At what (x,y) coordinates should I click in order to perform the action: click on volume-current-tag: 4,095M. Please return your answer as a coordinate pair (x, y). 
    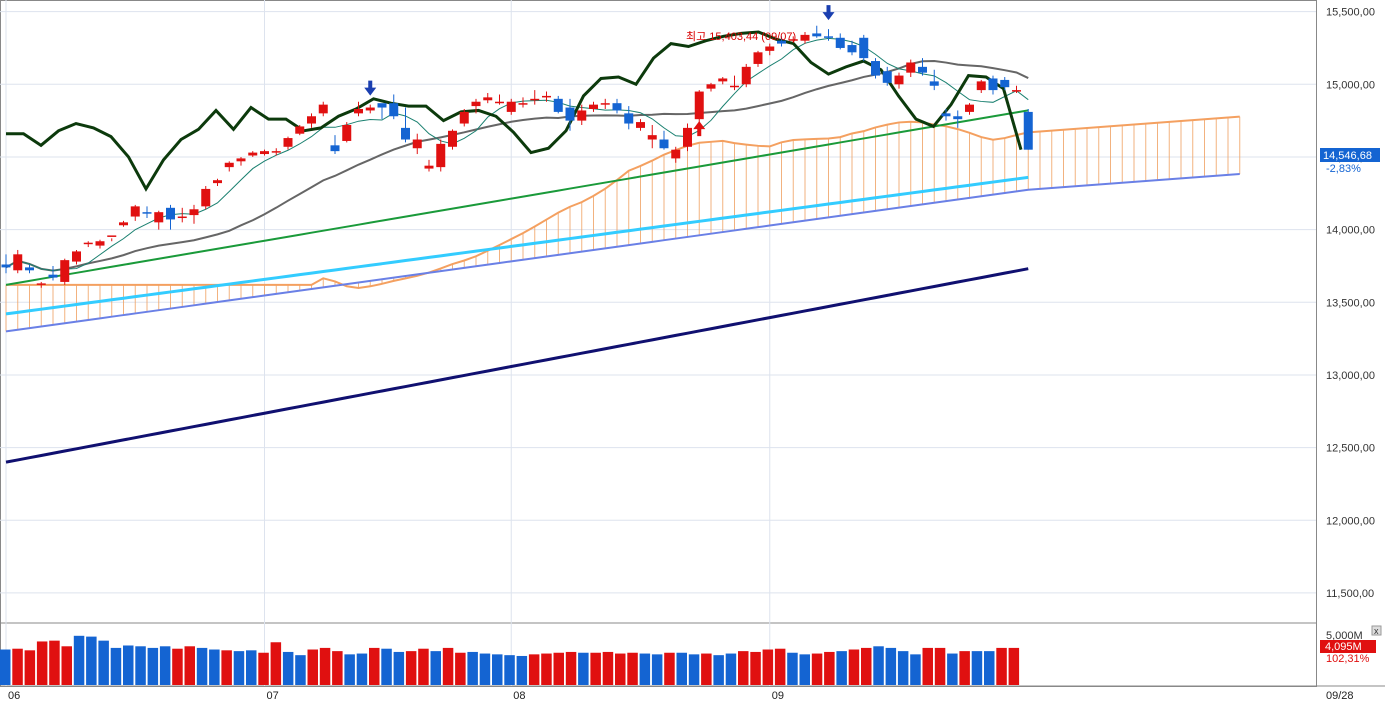
    Looking at the image, I should click on (1348, 646).